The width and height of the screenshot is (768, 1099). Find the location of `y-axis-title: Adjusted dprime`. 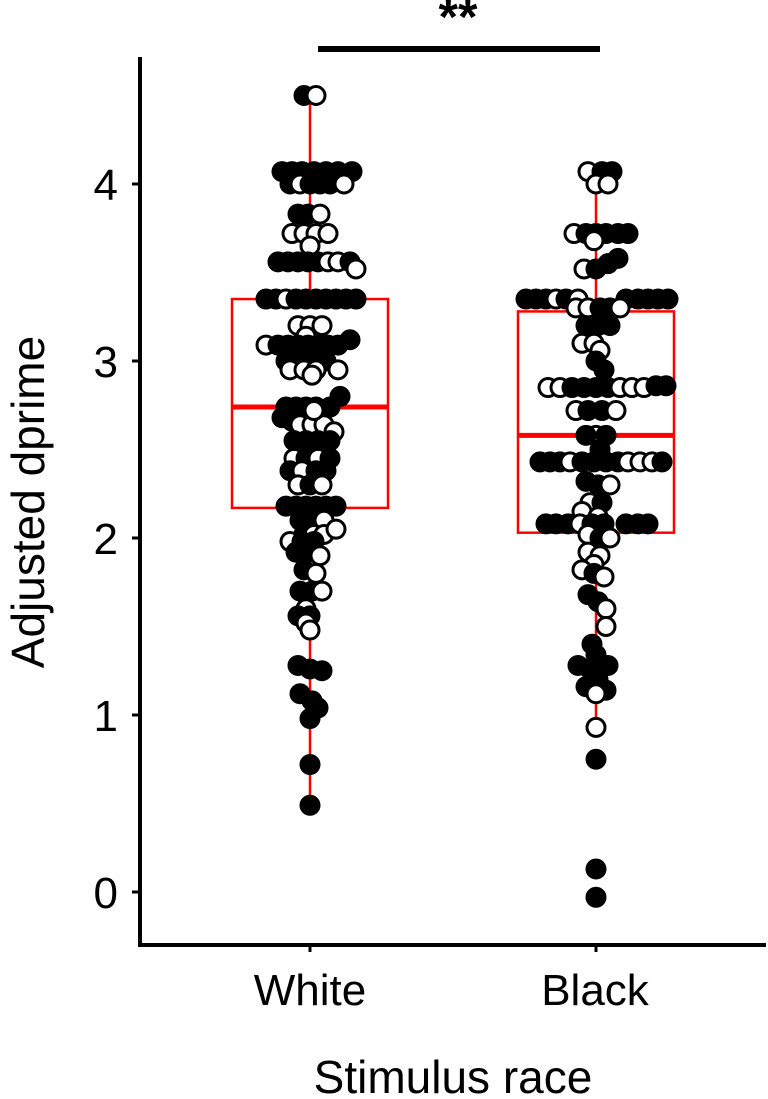

y-axis-title: Adjusted dprime is located at coordinates (28, 502).